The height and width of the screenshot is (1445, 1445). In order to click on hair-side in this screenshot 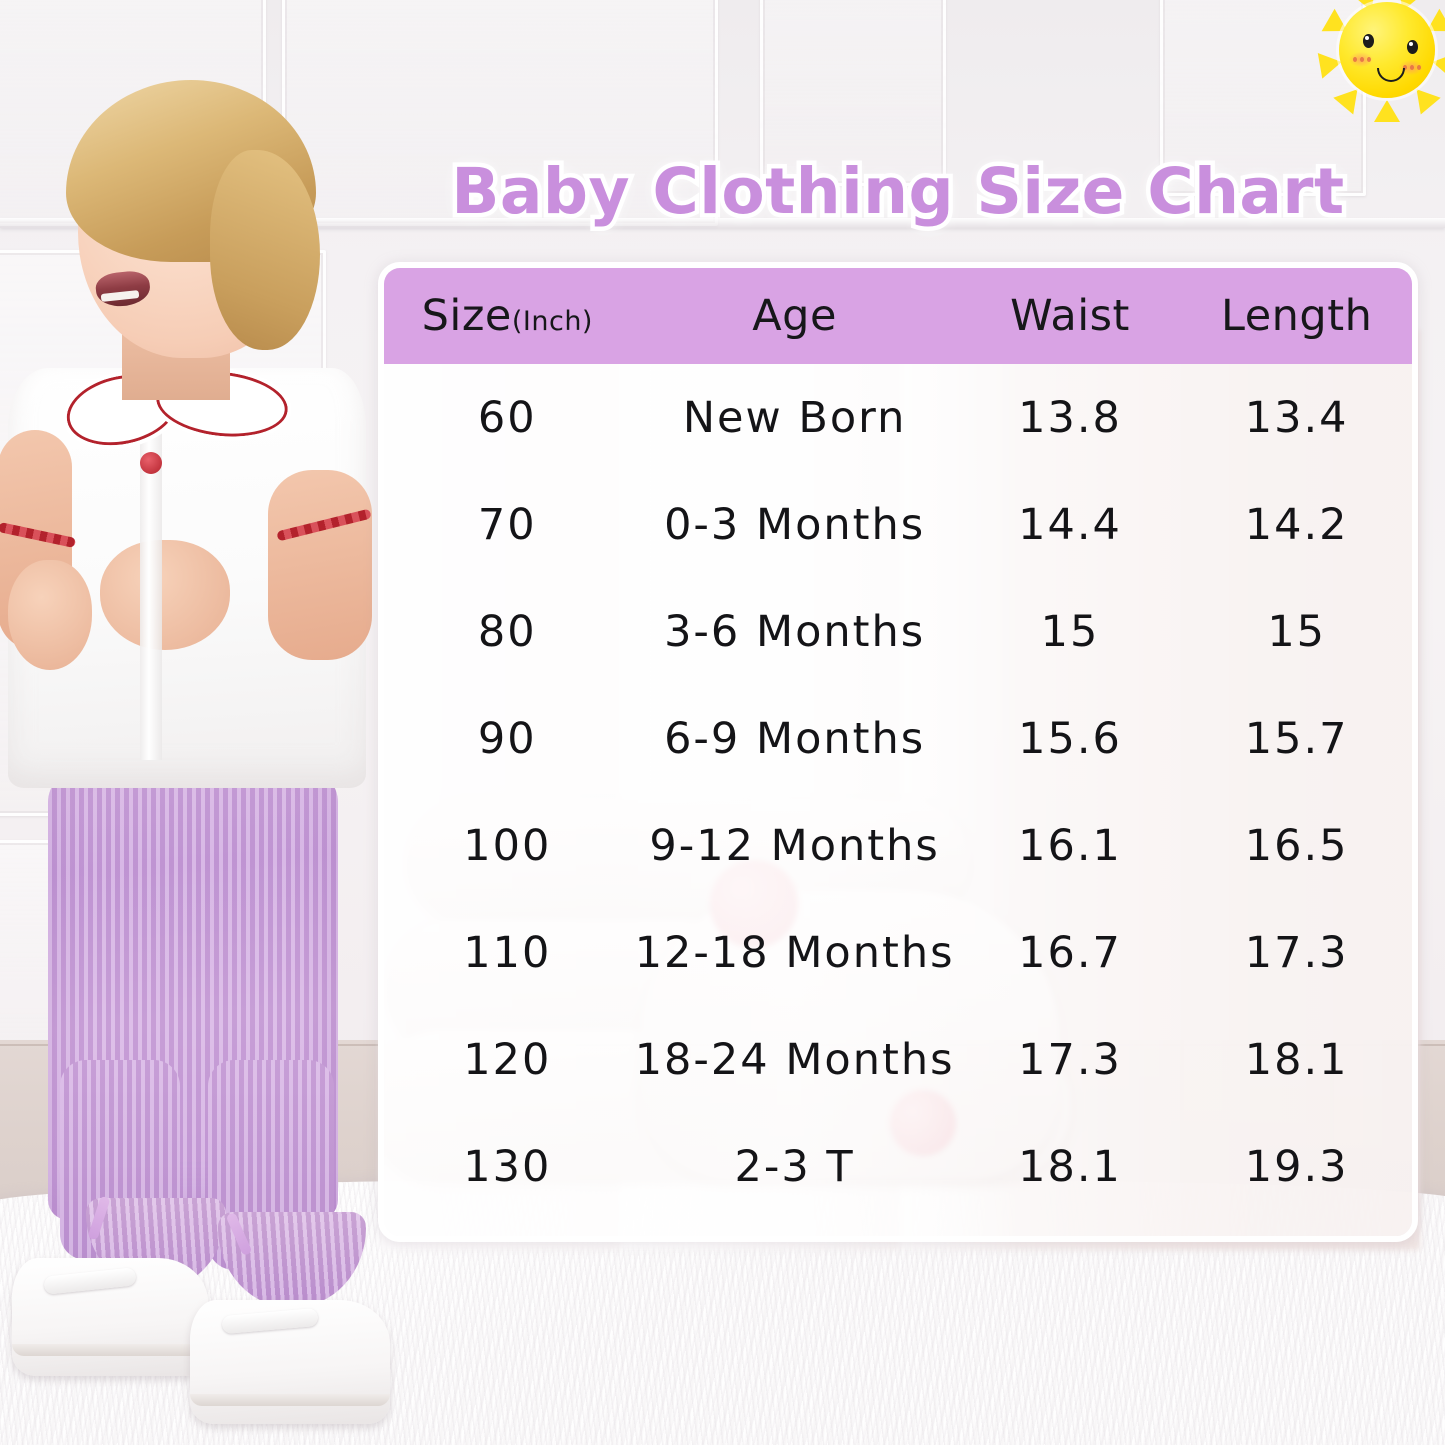, I will do `click(265, 250)`.